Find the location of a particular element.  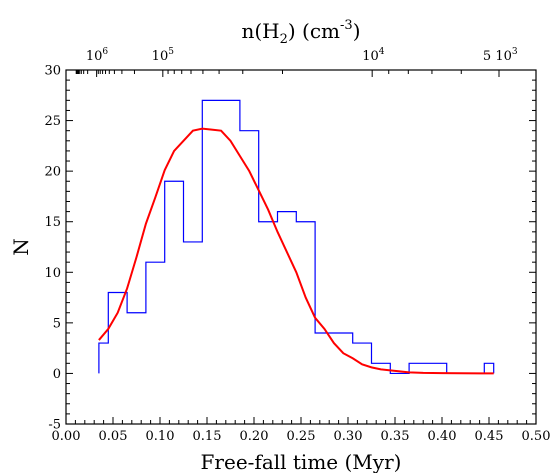

top-tick-label: 10⁴ is located at coordinates (373, 55).